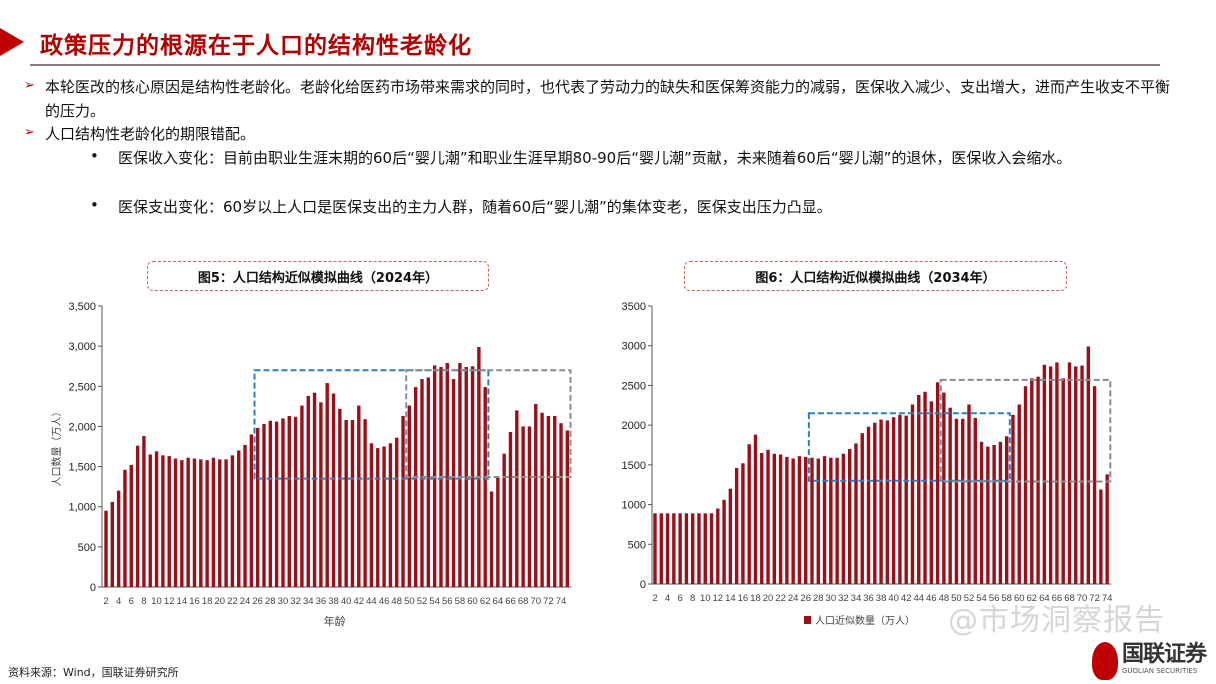  What do you see at coordinates (321, 601) in the screenshot?
I see `x-tick-label: 36` at bounding box center [321, 601].